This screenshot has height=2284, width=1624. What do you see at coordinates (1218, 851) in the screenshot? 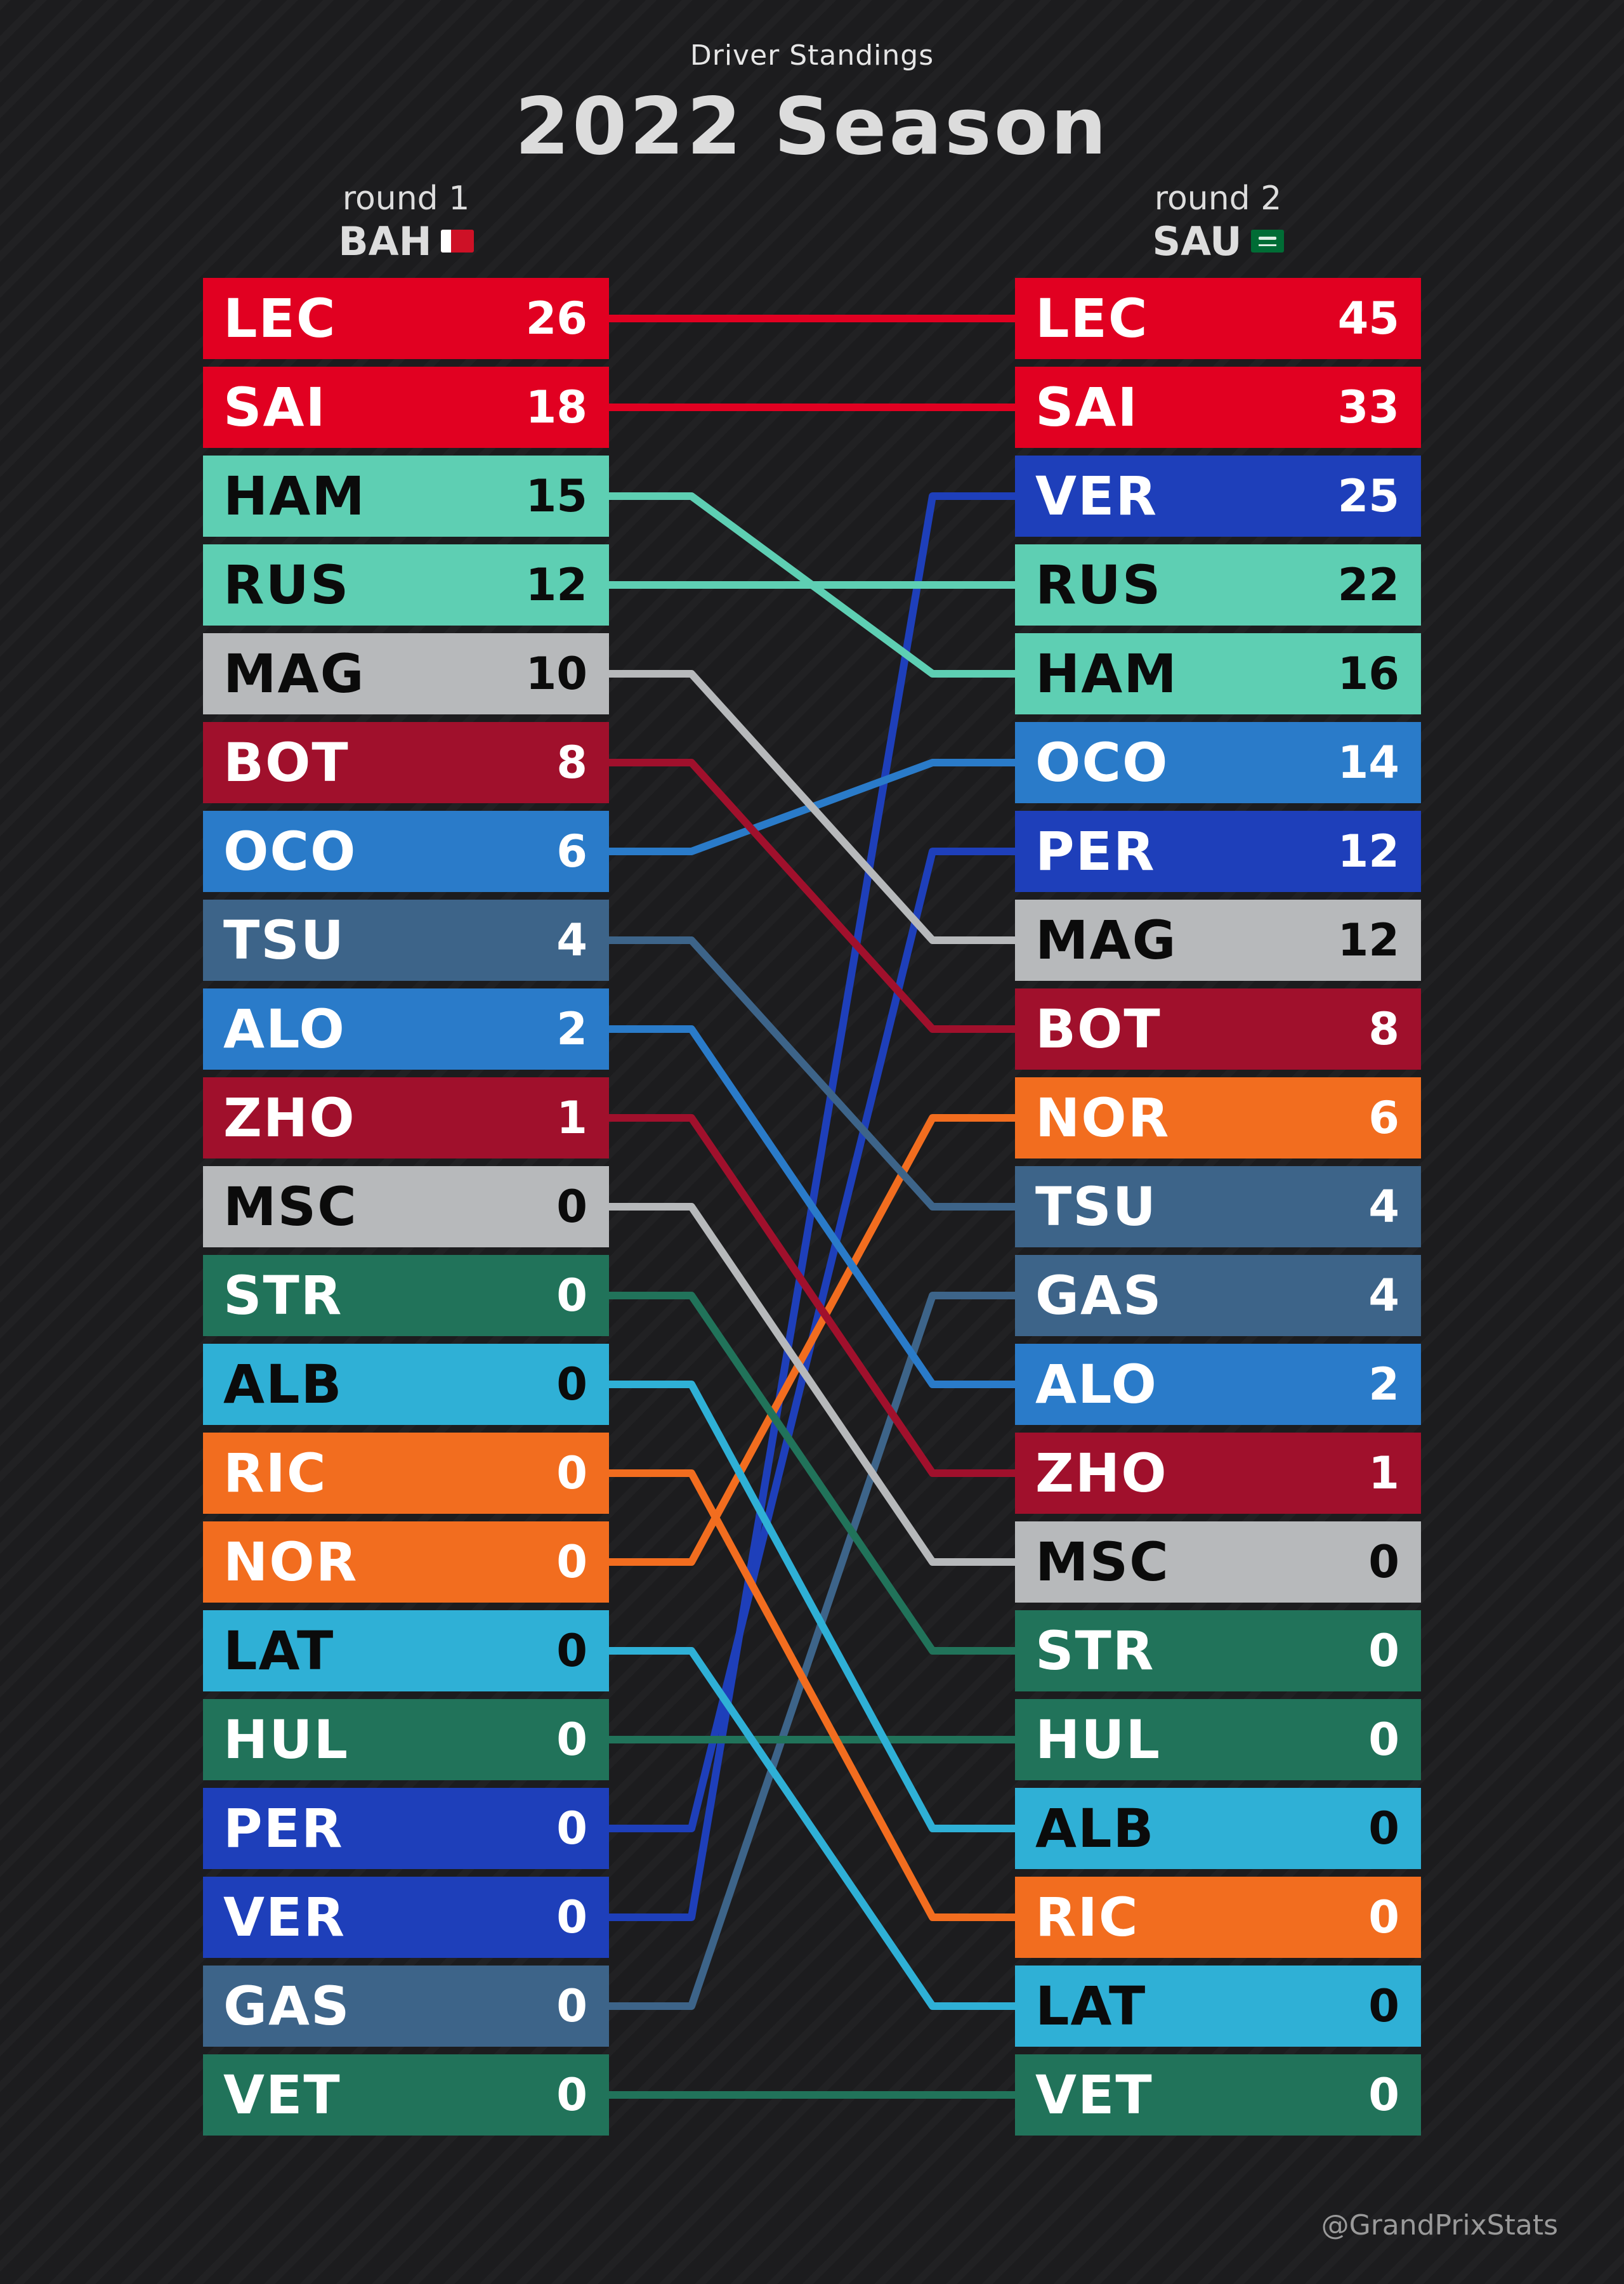
I see `standing-tile-r2-per: PER 12` at bounding box center [1218, 851].